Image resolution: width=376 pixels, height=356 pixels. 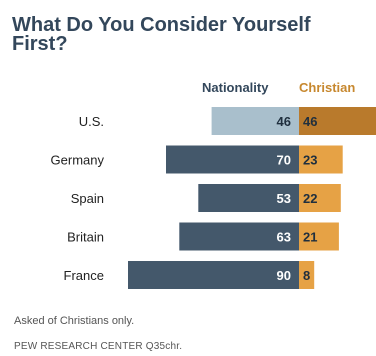 I want to click on category-label-u-s: U.S., so click(x=91, y=121).